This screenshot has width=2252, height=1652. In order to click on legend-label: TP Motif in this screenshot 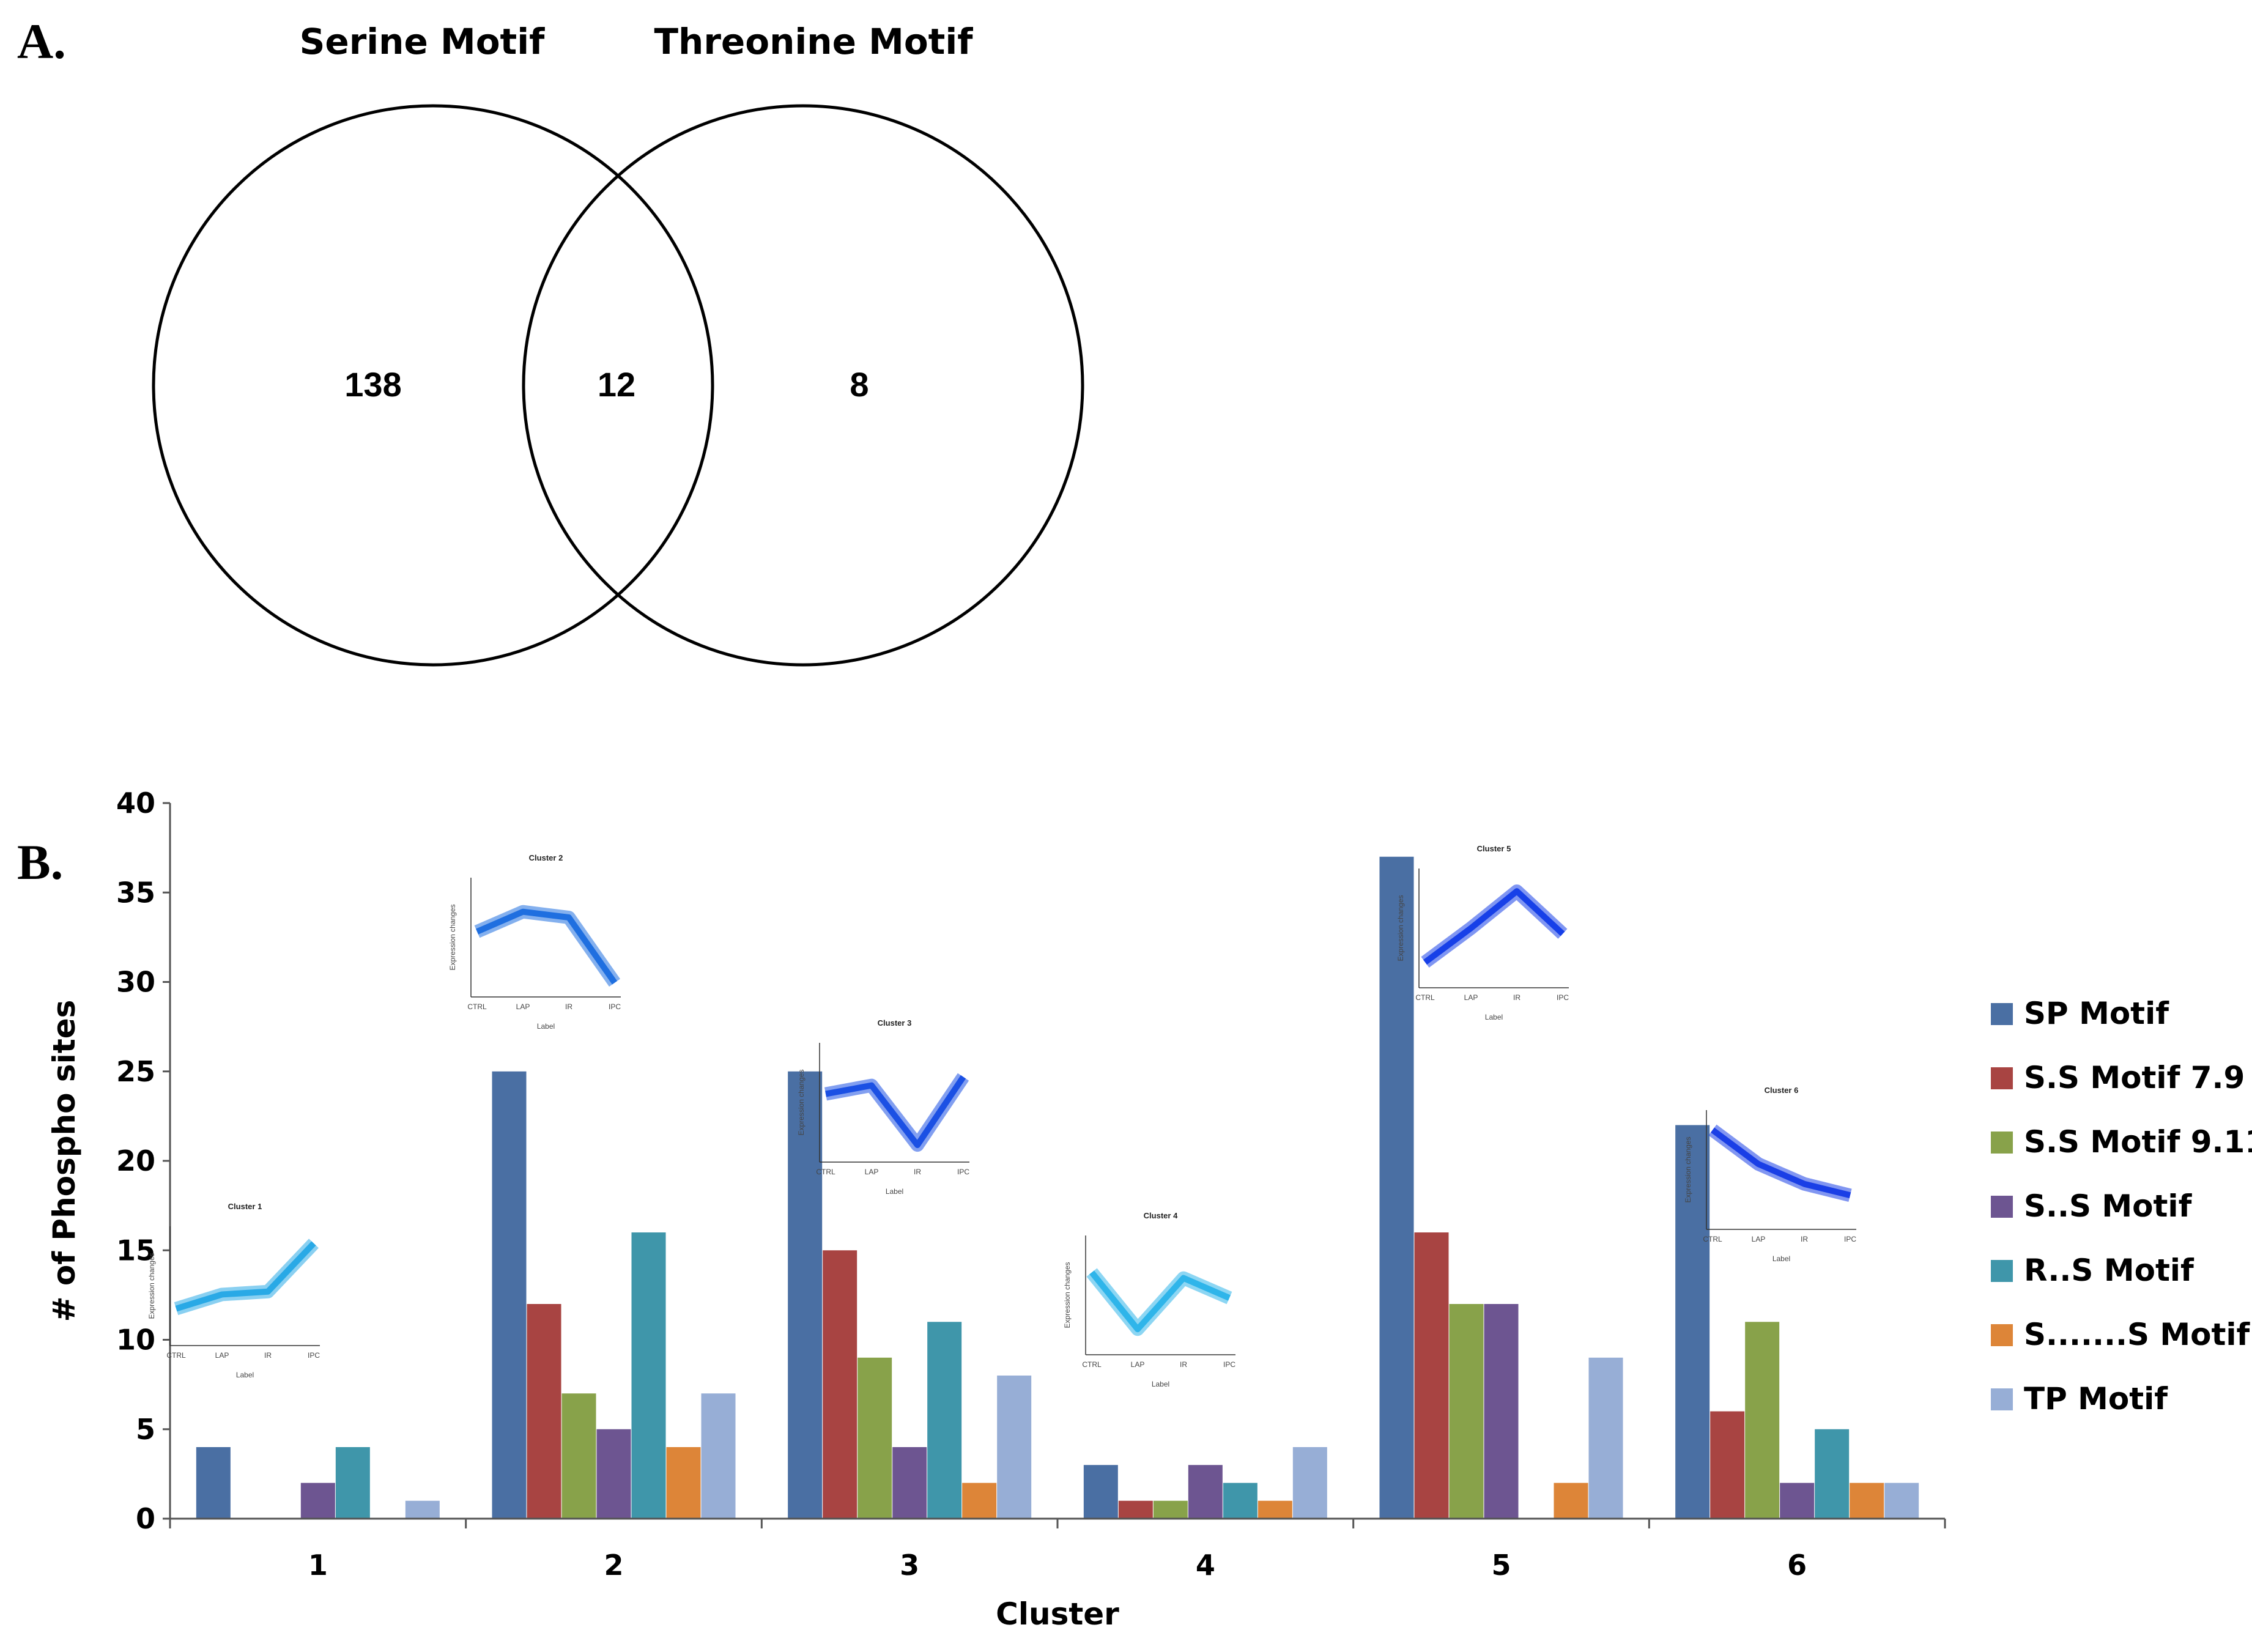, I will do `click(2096, 1399)`.